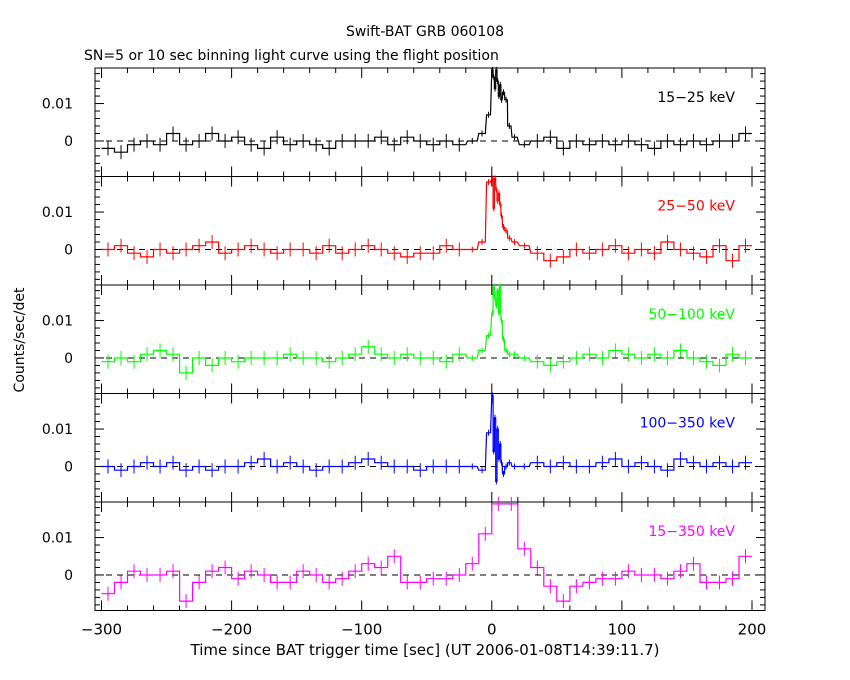 The width and height of the screenshot is (850, 680). Describe the element at coordinates (20, 339) in the screenshot. I see `y-axis-label: Counts/sec/det` at that location.